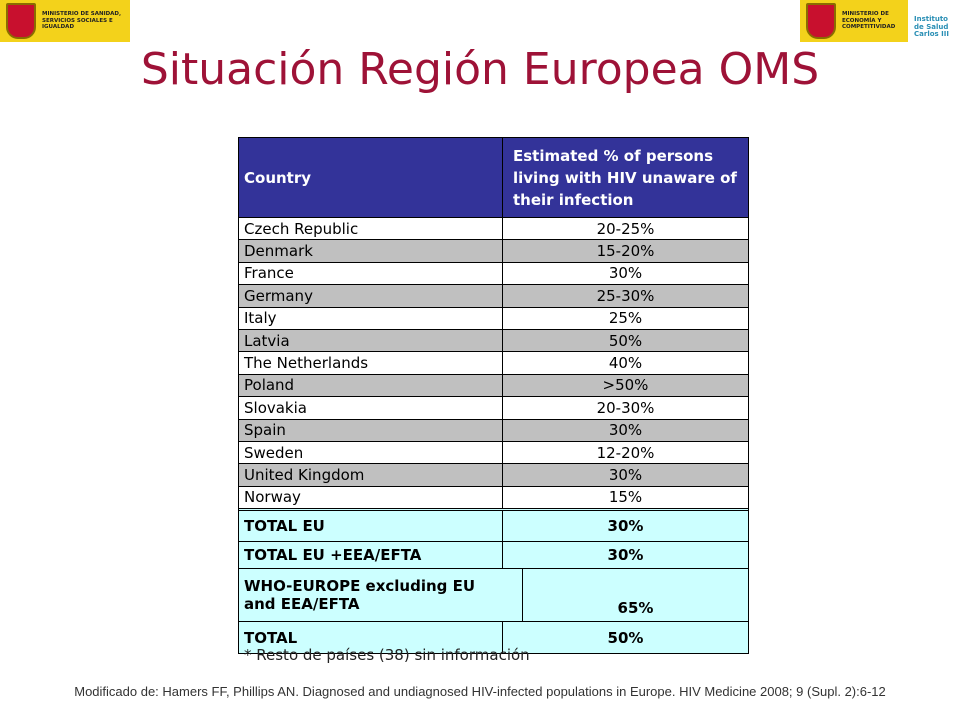  Describe the element at coordinates (625, 497) in the screenshot. I see `value-cell: 15%` at that location.